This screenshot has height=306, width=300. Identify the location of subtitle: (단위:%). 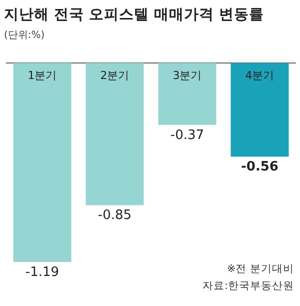
(24, 35).